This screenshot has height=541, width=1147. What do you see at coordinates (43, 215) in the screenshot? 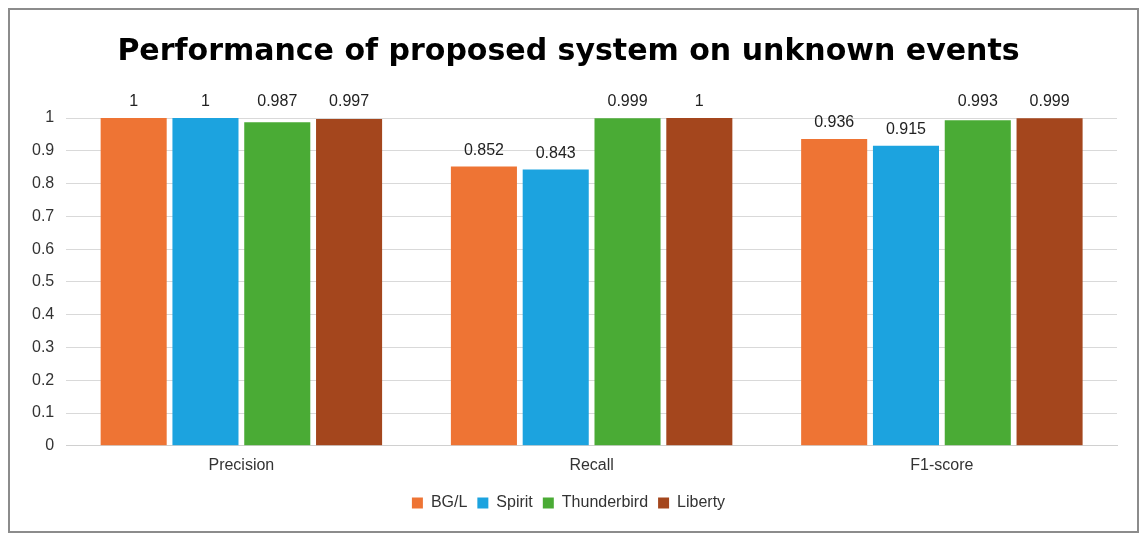
I see `y-tick-label: 0.7` at bounding box center [43, 215].